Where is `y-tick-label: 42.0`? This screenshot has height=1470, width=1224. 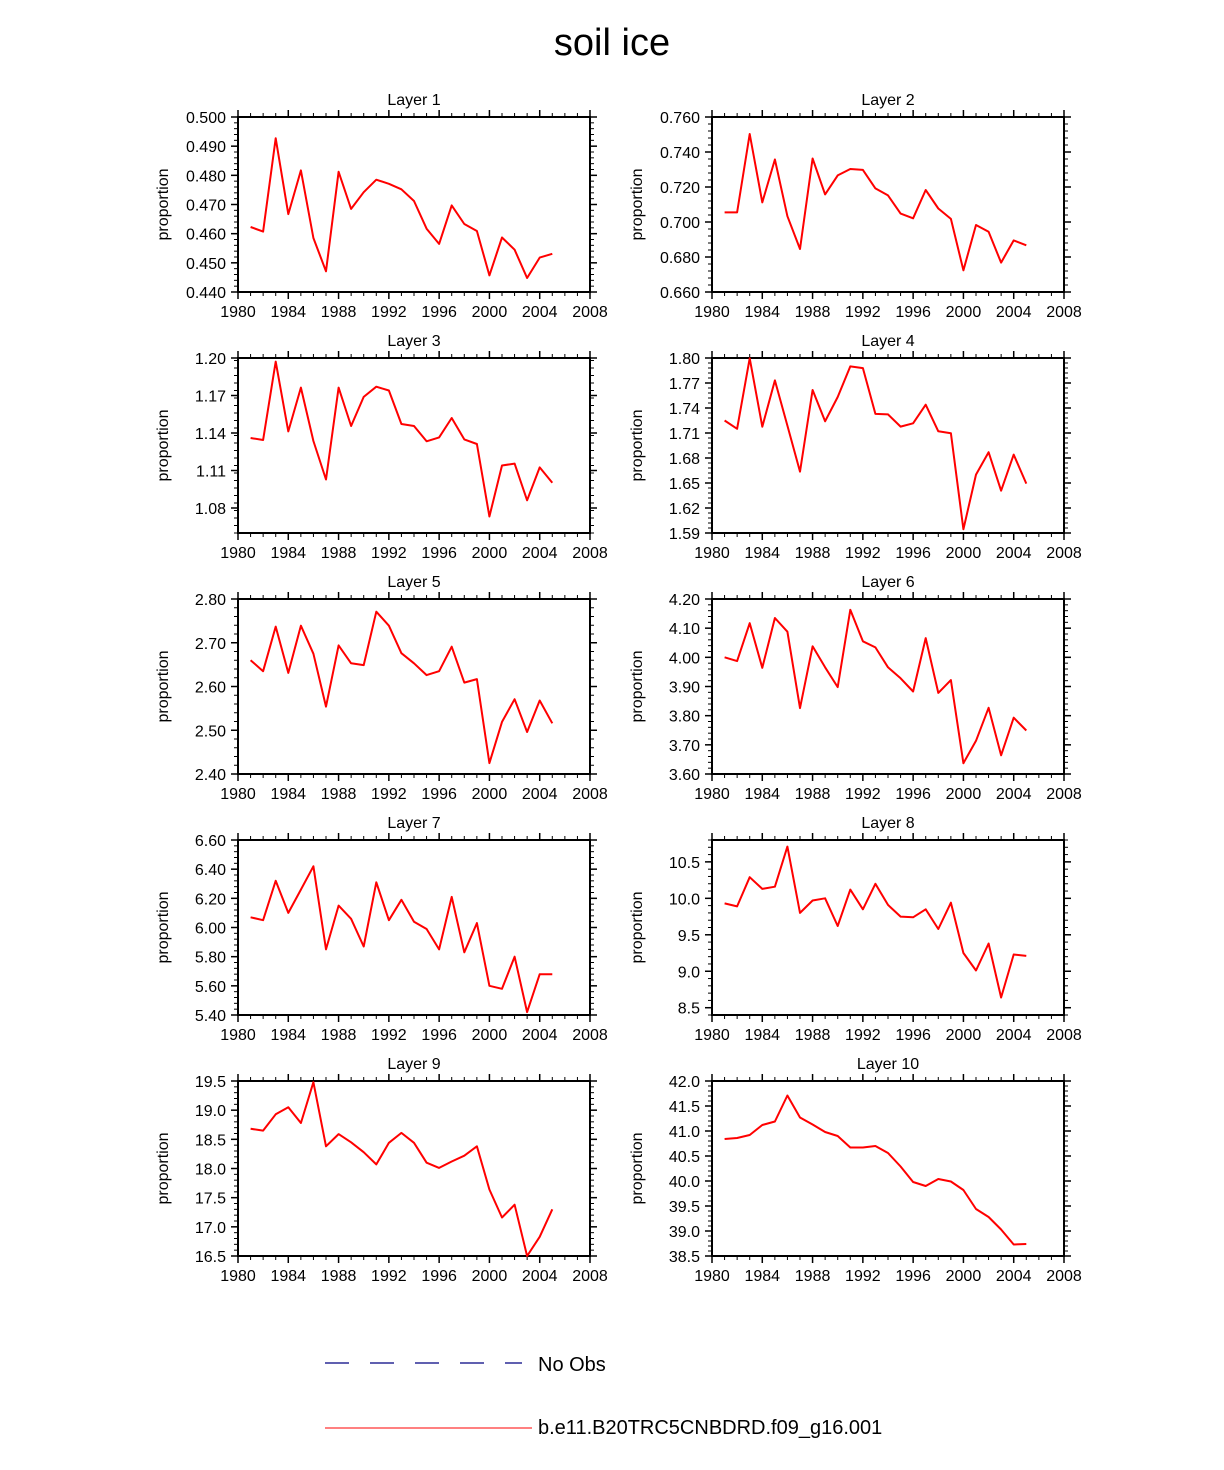 y-tick-label: 42.0 is located at coordinates (684, 1082).